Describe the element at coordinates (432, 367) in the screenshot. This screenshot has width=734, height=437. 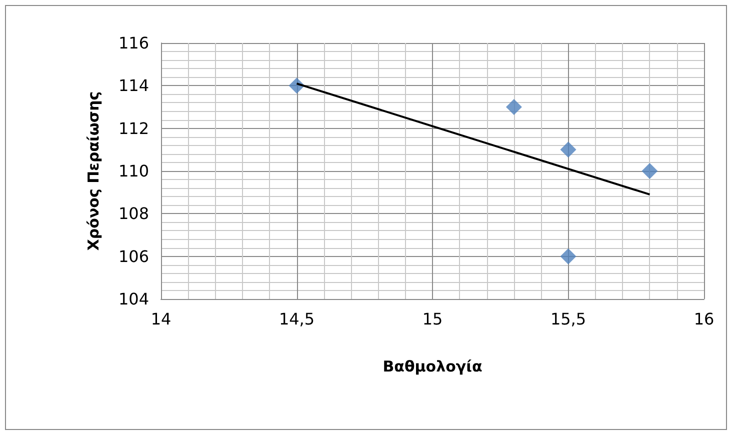
I see `x-axis-title: Βαθμολογία` at that location.